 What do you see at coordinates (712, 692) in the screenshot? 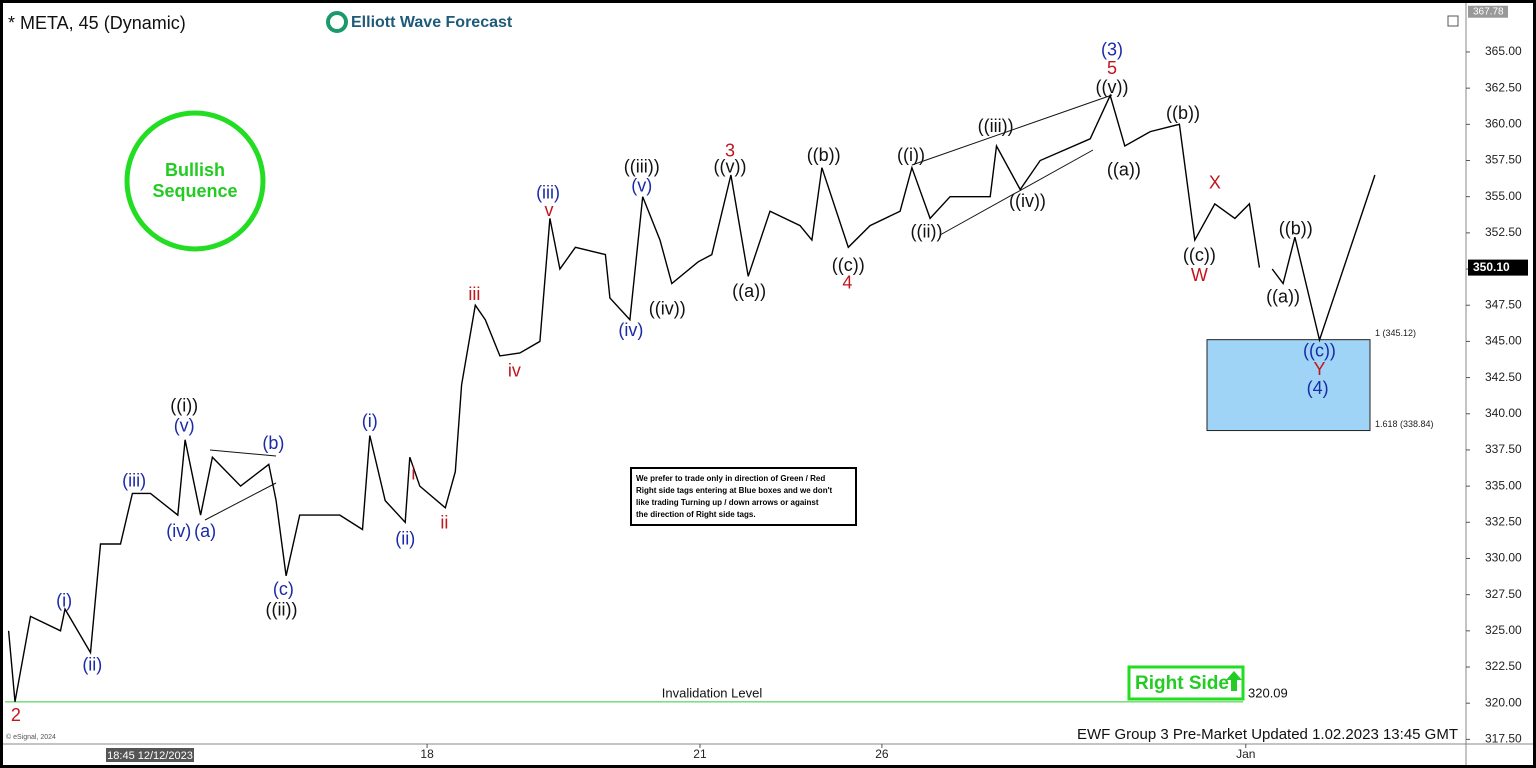
I see `invalidation-label: Invalidation Level` at bounding box center [712, 692].